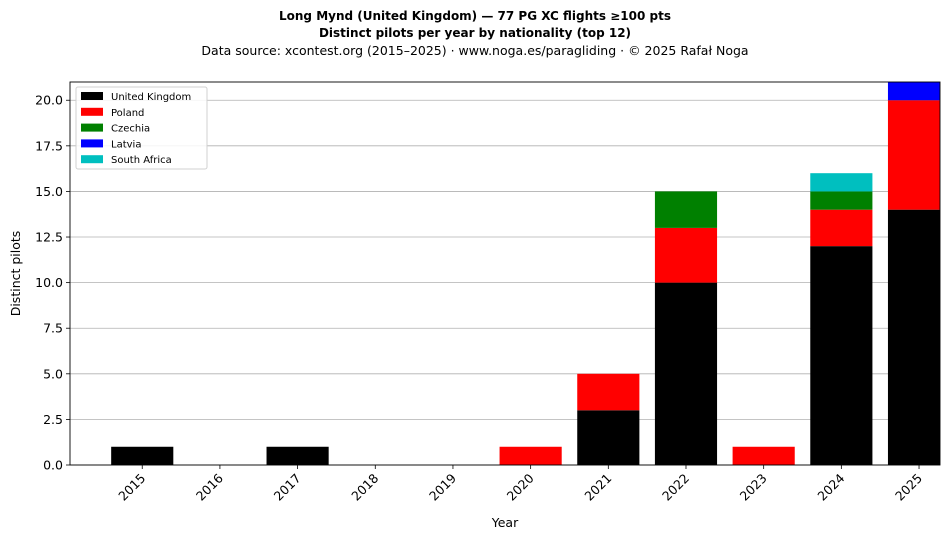 This screenshot has height=539, width=950. Describe the element at coordinates (209, 486) in the screenshot. I see `x-tick-label: 2016` at that location.